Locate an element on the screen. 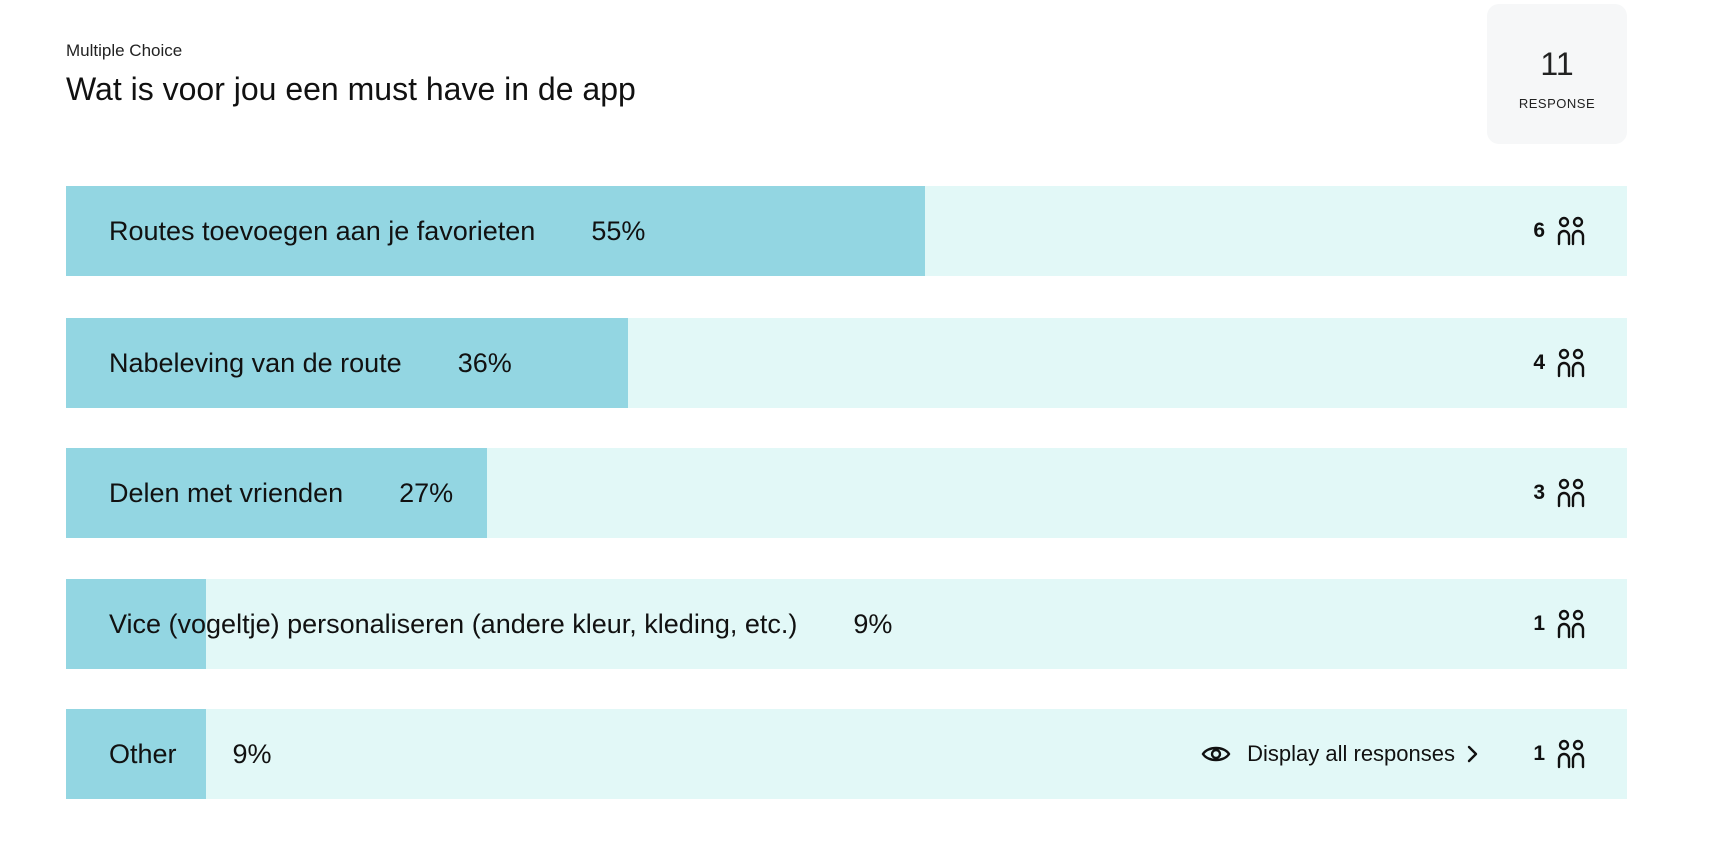 The height and width of the screenshot is (868, 1714). option-count: 6 is located at coordinates (1539, 230).